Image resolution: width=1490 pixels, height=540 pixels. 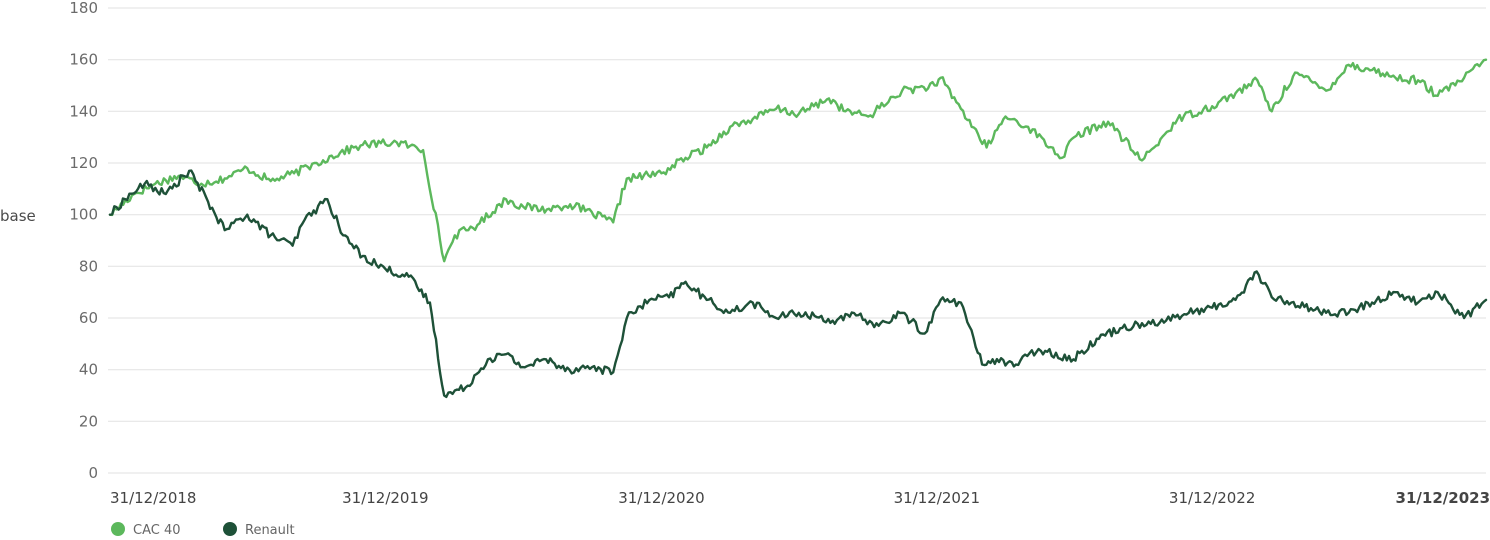 I want to click on legend-label: CAC 40, so click(x=157, y=530).